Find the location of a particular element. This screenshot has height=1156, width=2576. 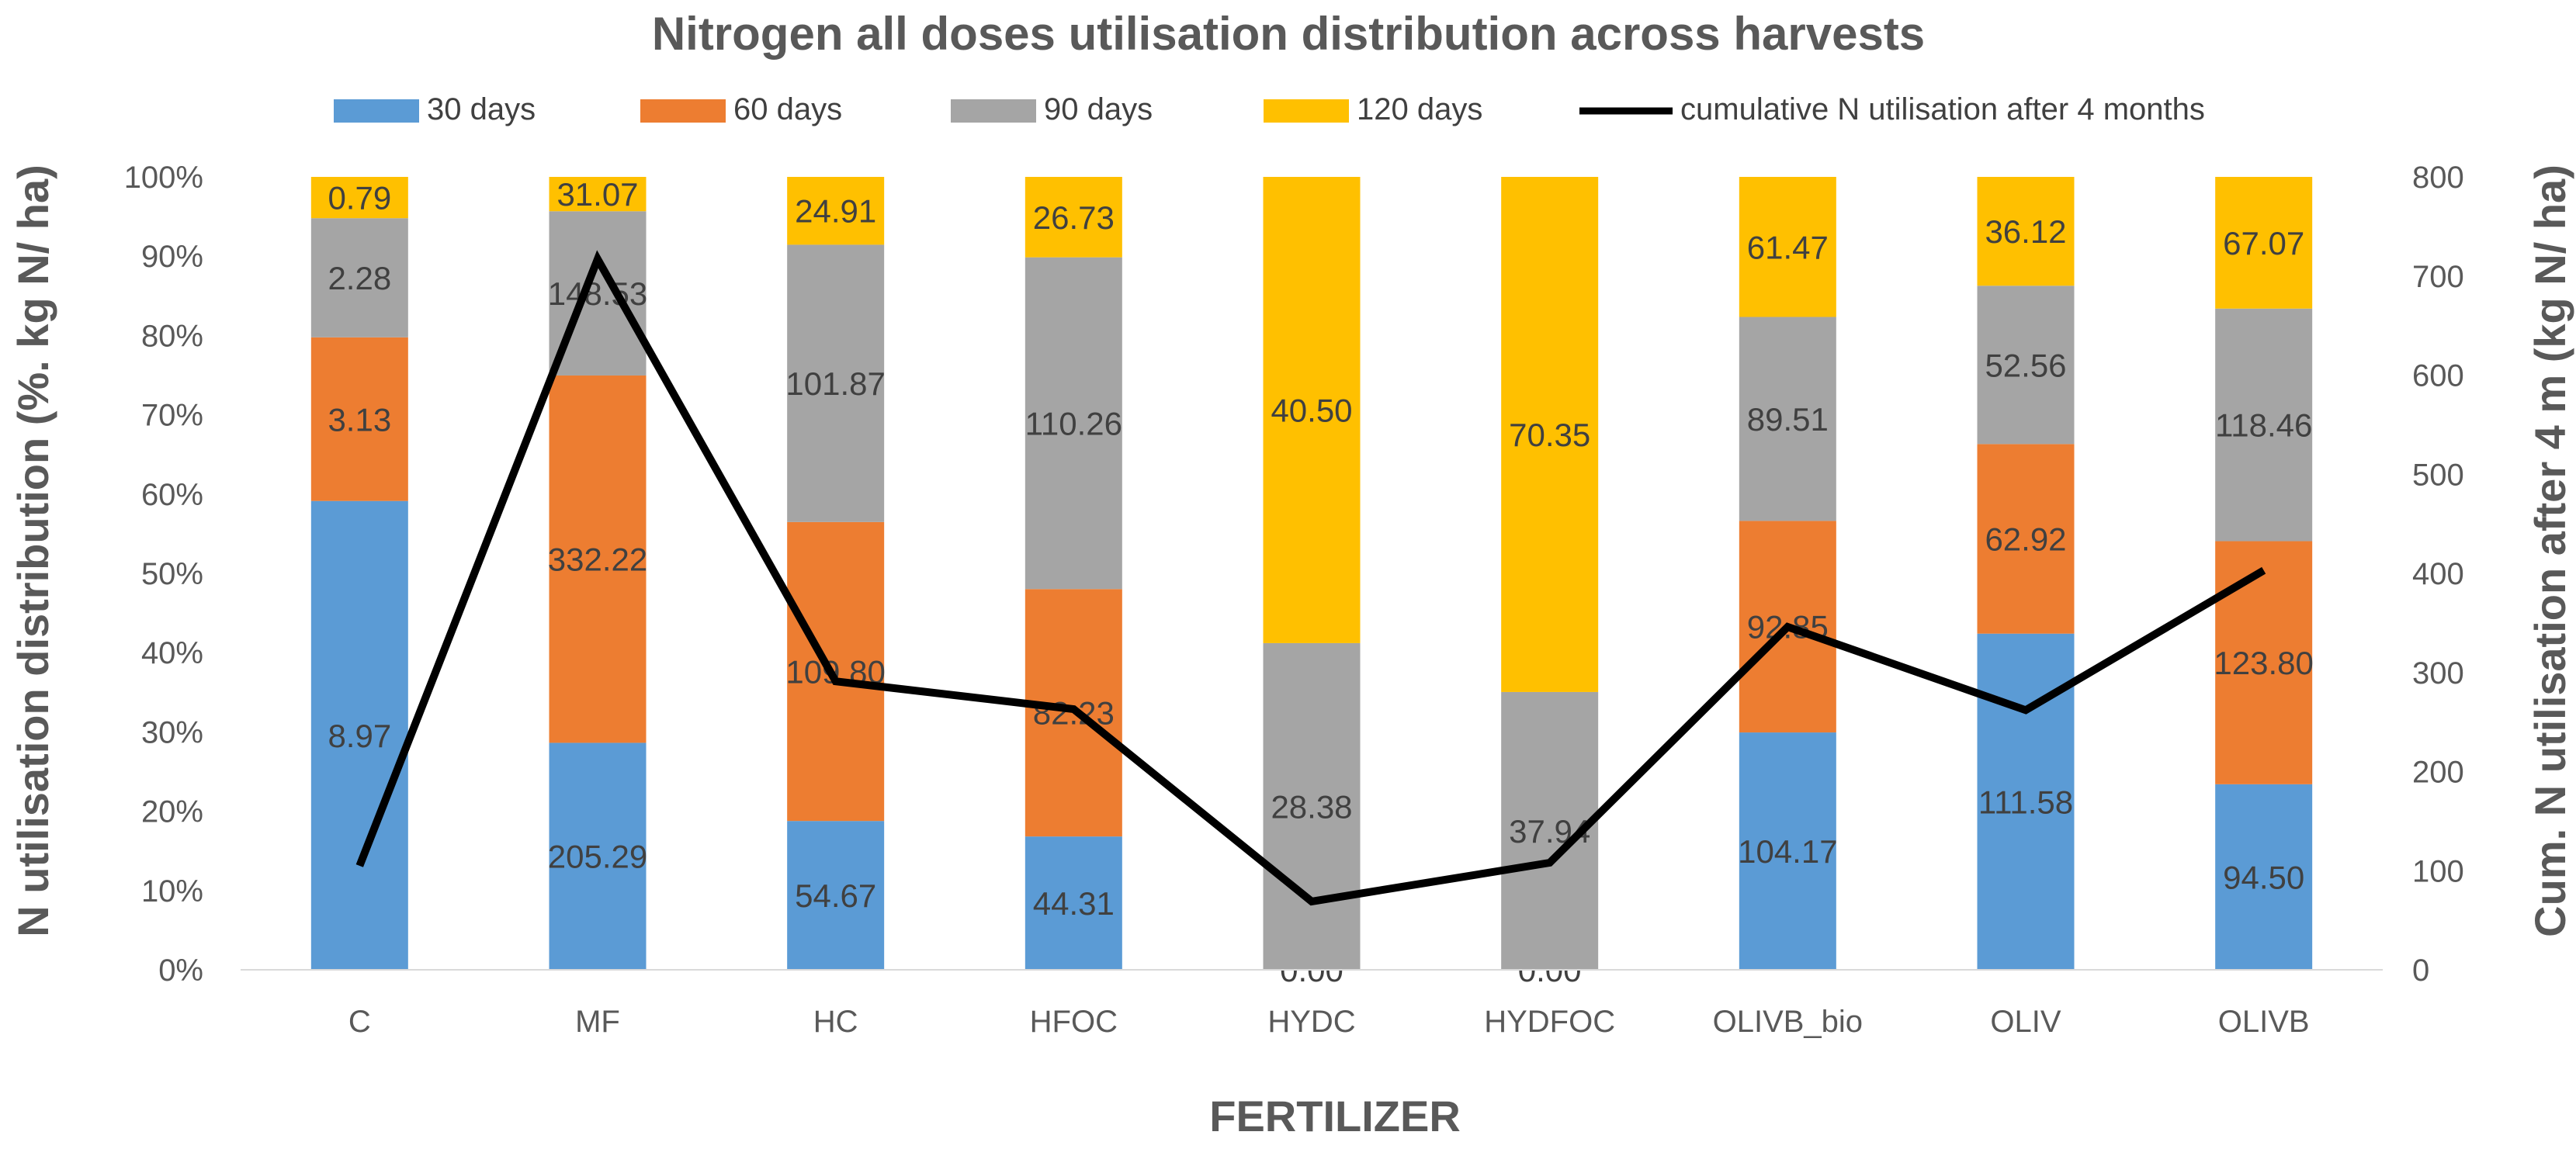

x-axis: C MF HC HFOC HYDC HYDFOC OLIVB_bio OLIV OLIVB is located at coordinates (1312, 1004).